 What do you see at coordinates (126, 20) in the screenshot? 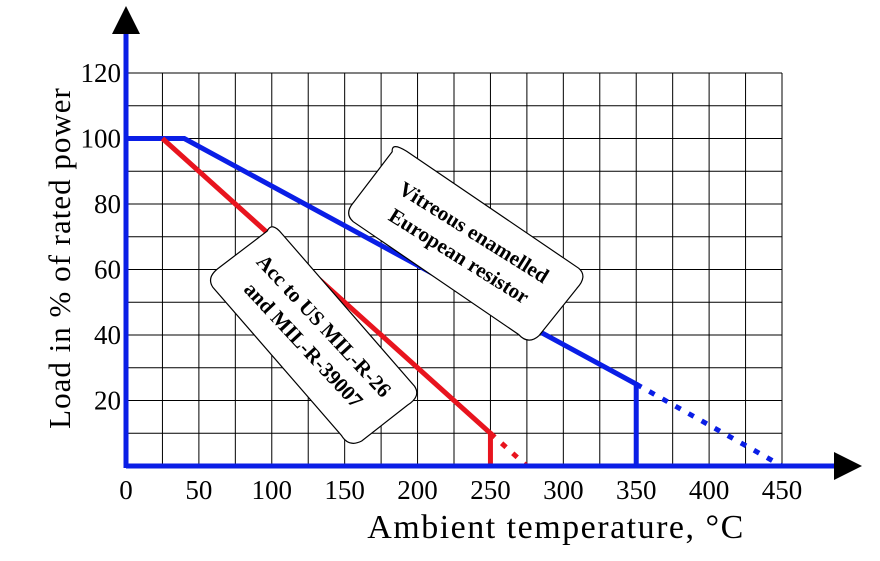
I see `y-axis-arrow` at bounding box center [126, 20].